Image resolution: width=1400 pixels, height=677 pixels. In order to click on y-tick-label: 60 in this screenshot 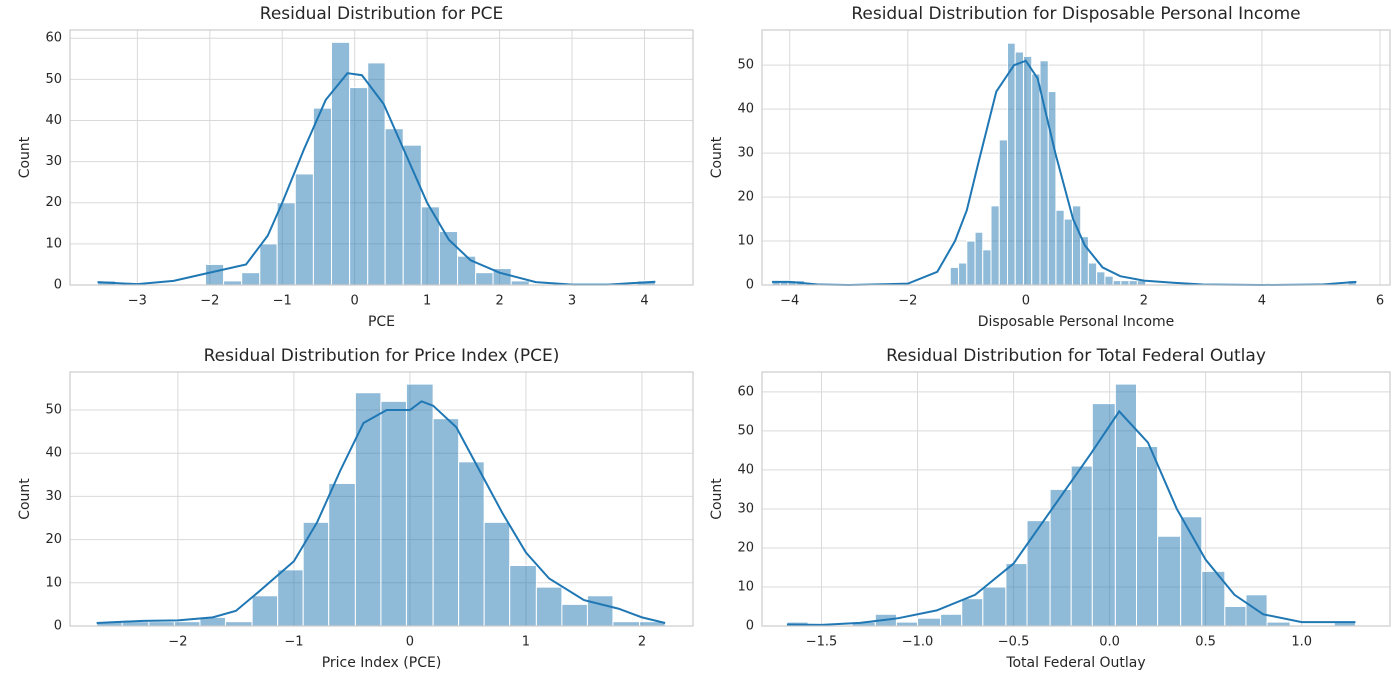, I will do `click(53, 38)`.